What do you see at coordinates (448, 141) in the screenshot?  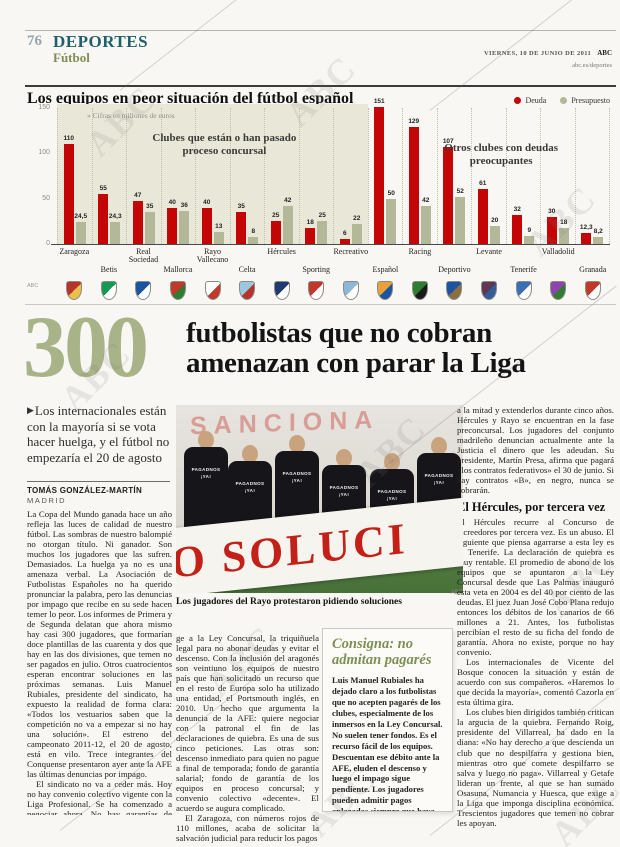 I see `bar-value-label: 107` at bounding box center [448, 141].